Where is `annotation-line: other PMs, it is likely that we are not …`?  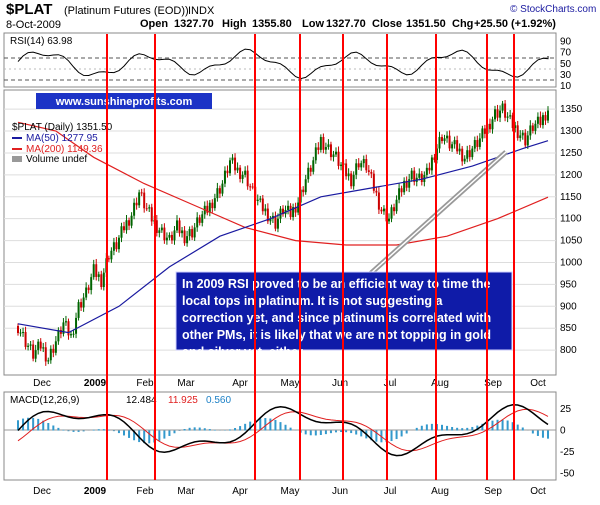 annotation-line: other PMs, it is likely that we are not … is located at coordinates (336, 335).